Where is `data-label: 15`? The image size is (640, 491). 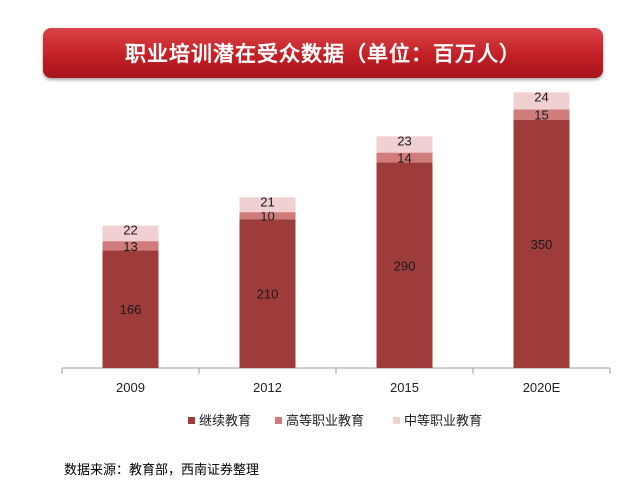
data-label: 15 is located at coordinates (541, 115).